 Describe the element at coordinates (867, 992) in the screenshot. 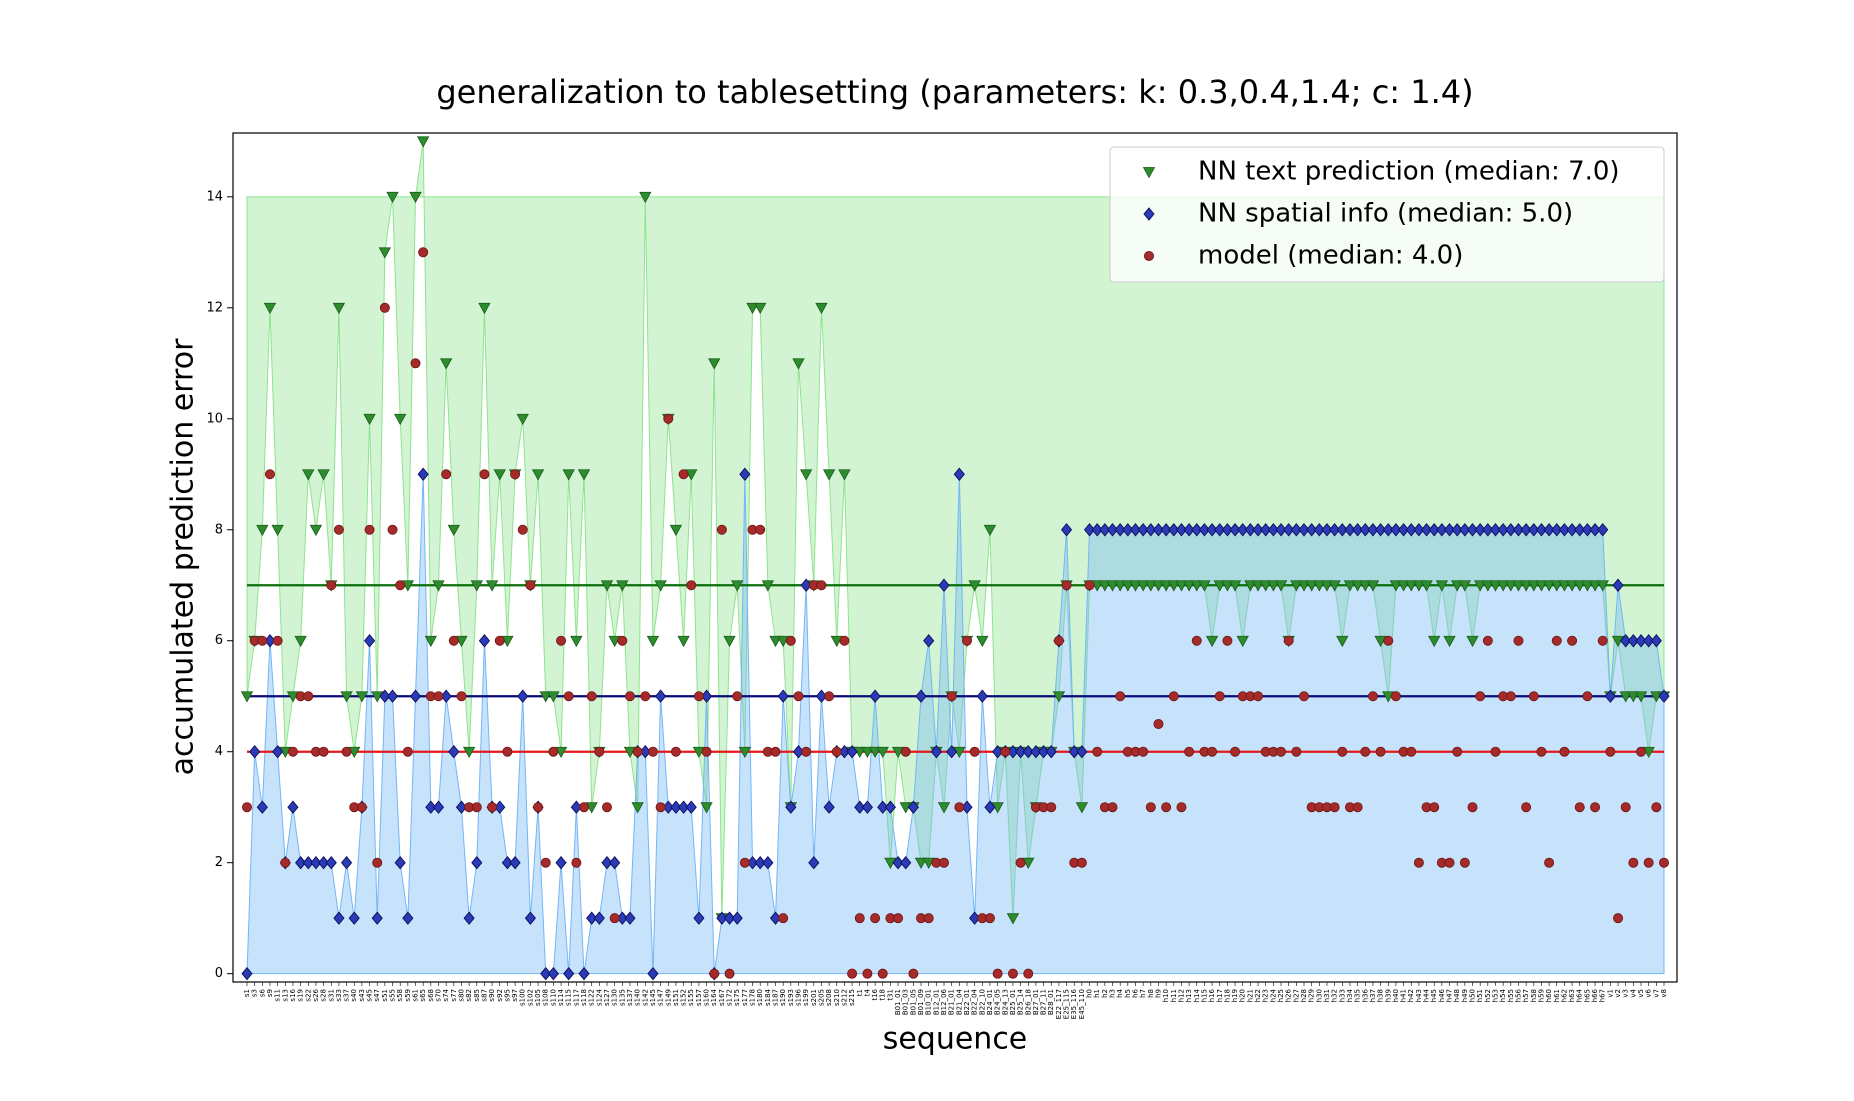

I see `x-tick-label: t4` at that location.